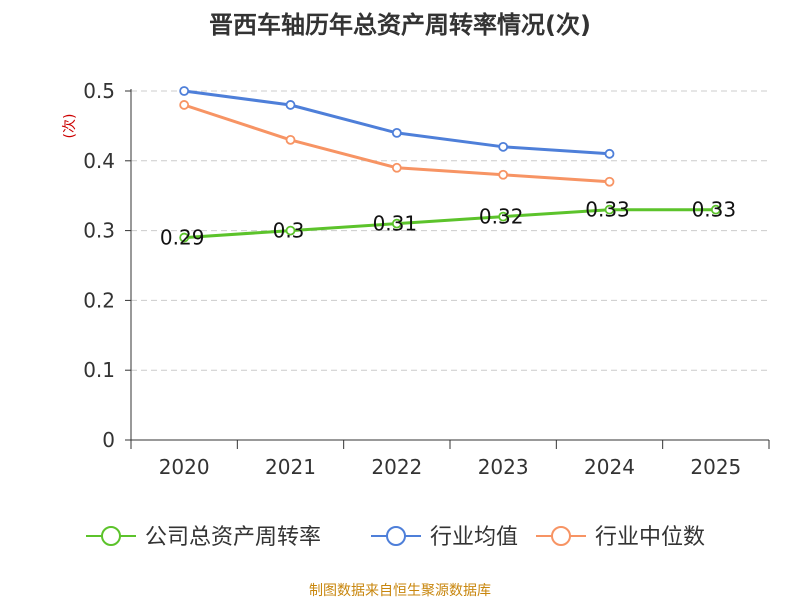 This screenshot has height=600, width=800. Describe the element at coordinates (609, 153) in the screenshot. I see `point-1-2024` at that location.